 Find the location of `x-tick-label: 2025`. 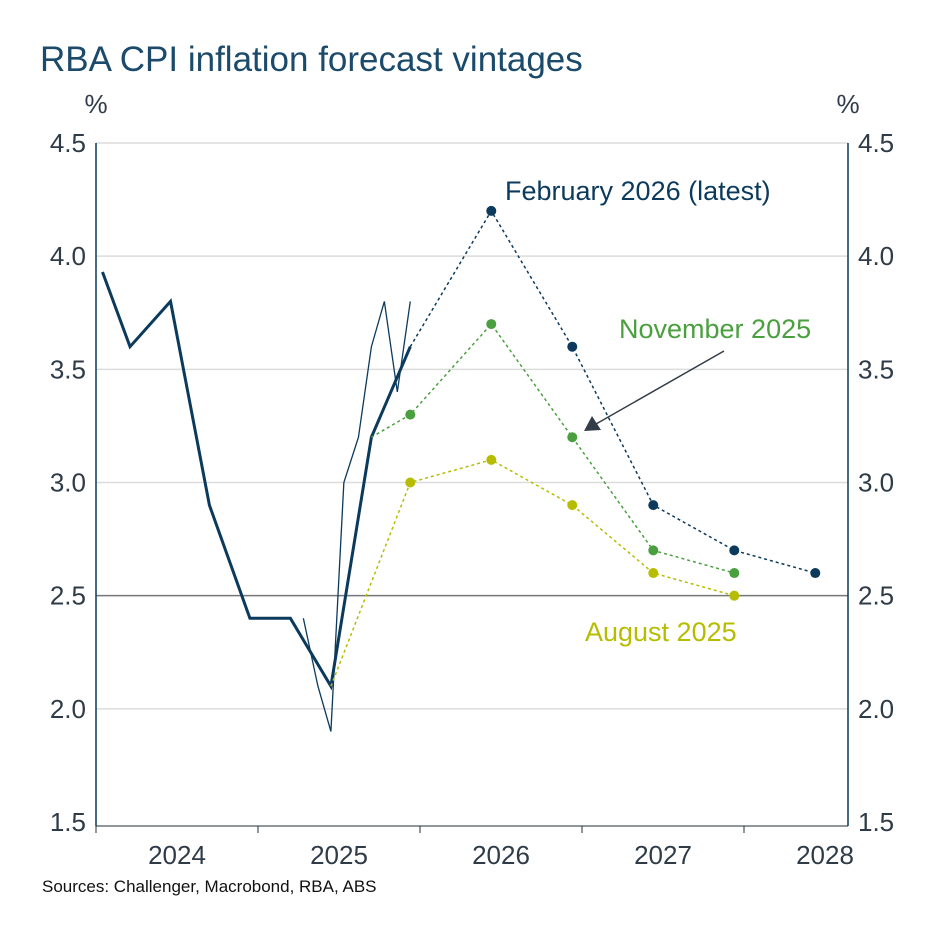

x-tick-label: 2025 is located at coordinates (339, 855).